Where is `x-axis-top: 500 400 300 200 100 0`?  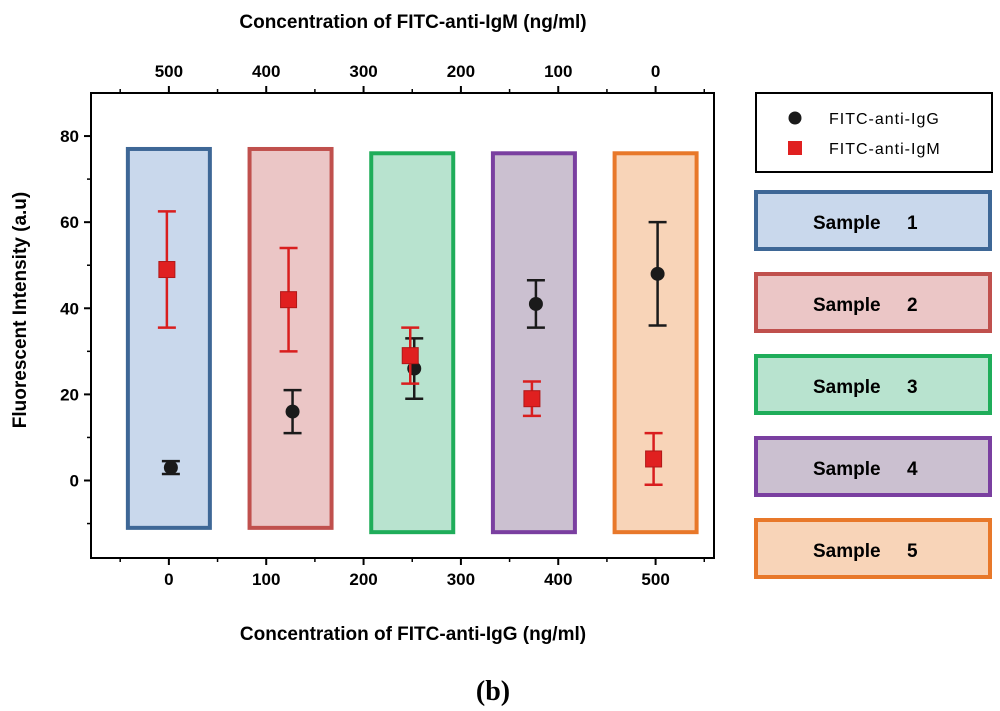
x-axis-top: 500 400 300 200 100 0 is located at coordinates (412, 77).